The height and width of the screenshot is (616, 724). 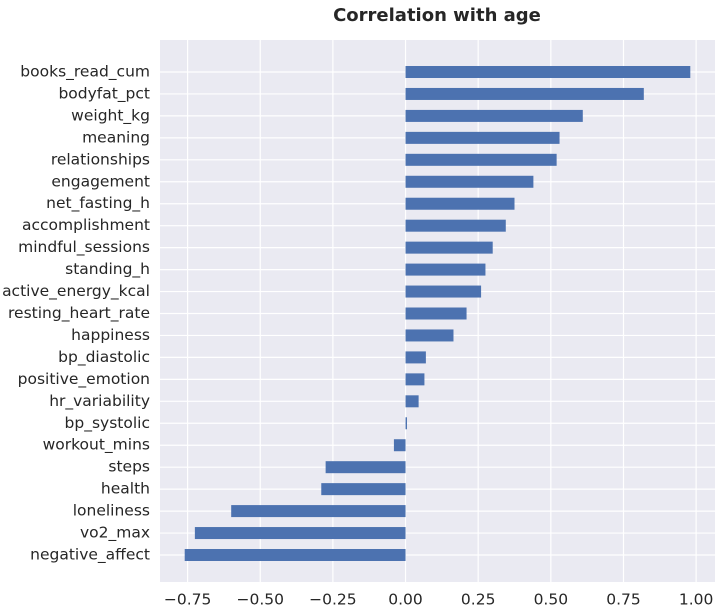 What do you see at coordinates (96, 445) in the screenshot?
I see `y-tick-label: workout_mins` at bounding box center [96, 445].